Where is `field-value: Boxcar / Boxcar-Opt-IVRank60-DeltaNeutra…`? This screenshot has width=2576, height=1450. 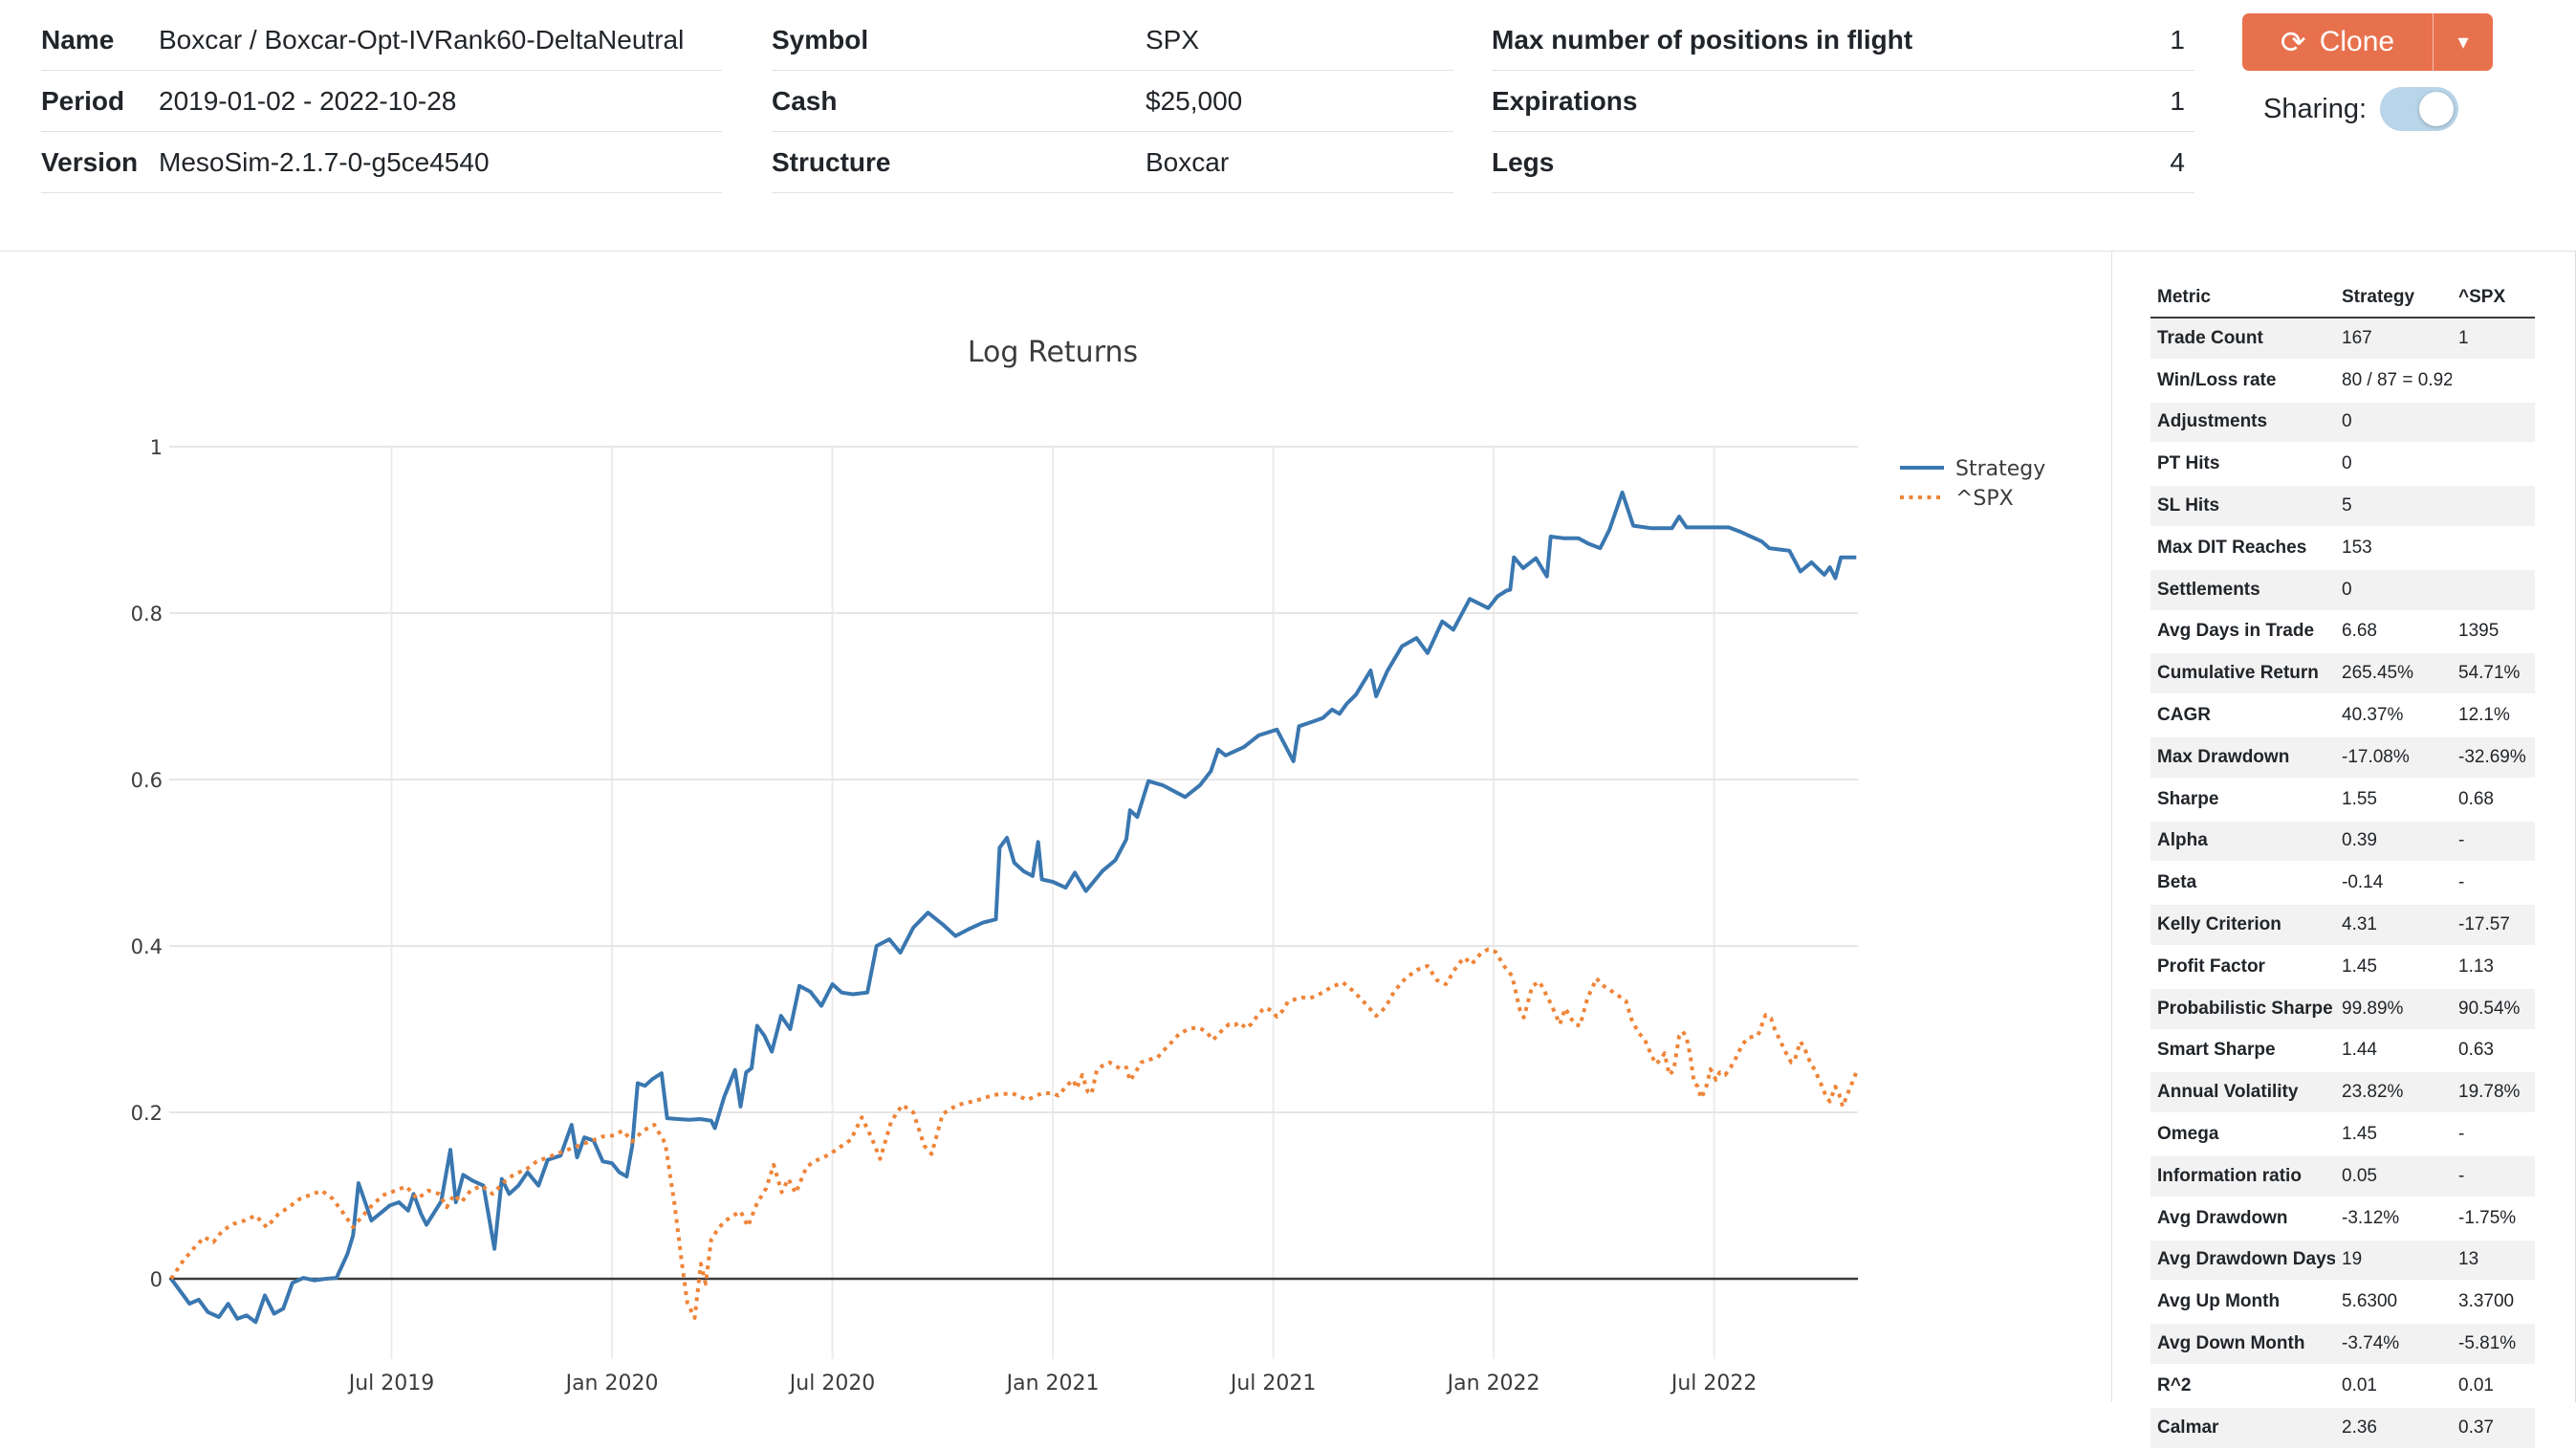
field-value: Boxcar / Boxcar-Opt-IVRank60-DeltaNeutra… is located at coordinates (422, 39).